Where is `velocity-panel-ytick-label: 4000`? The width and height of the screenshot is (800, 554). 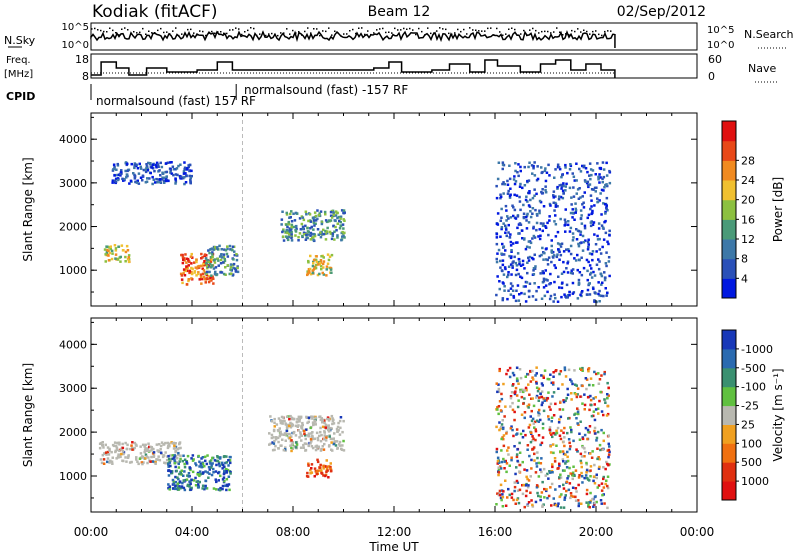 velocity-panel-ytick-label: 4000 is located at coordinates (73, 344).